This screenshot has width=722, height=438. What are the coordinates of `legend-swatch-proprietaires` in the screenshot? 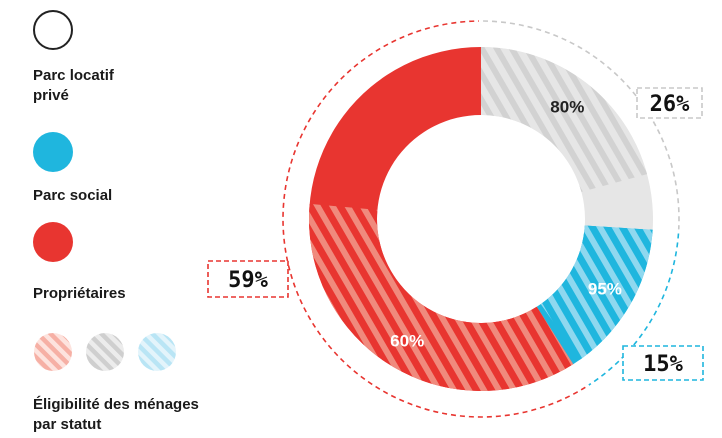 It's located at (53, 242).